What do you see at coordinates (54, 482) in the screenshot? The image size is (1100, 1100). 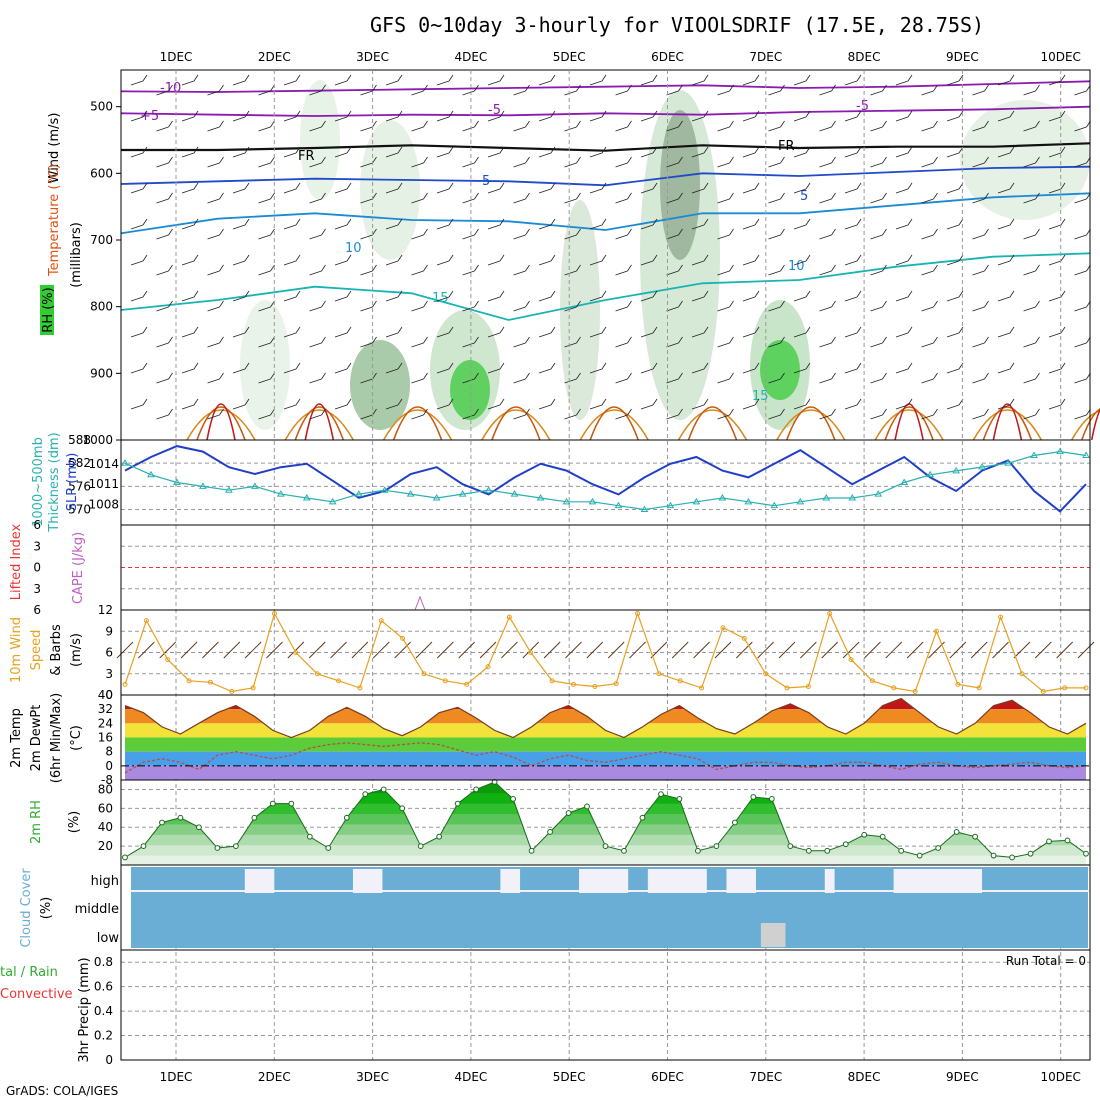 I see `thickness-label-b: Thickness (dm)` at bounding box center [54, 482].